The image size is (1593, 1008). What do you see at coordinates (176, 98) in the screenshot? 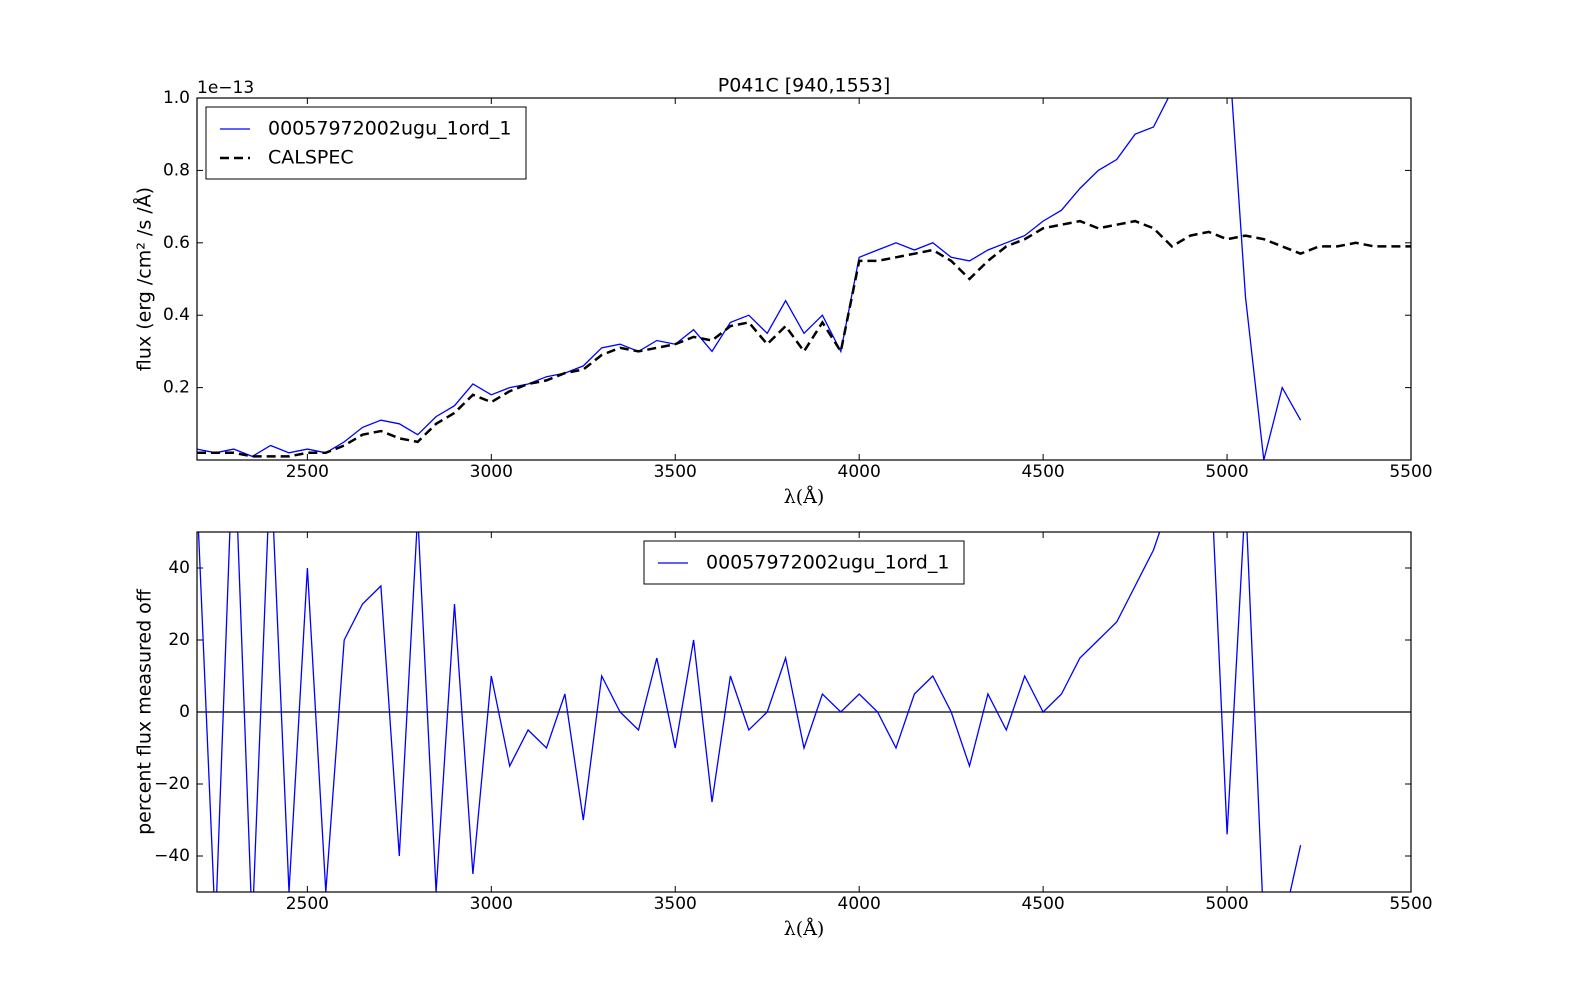
I see `y-tick-label: 1.0` at bounding box center [176, 98].